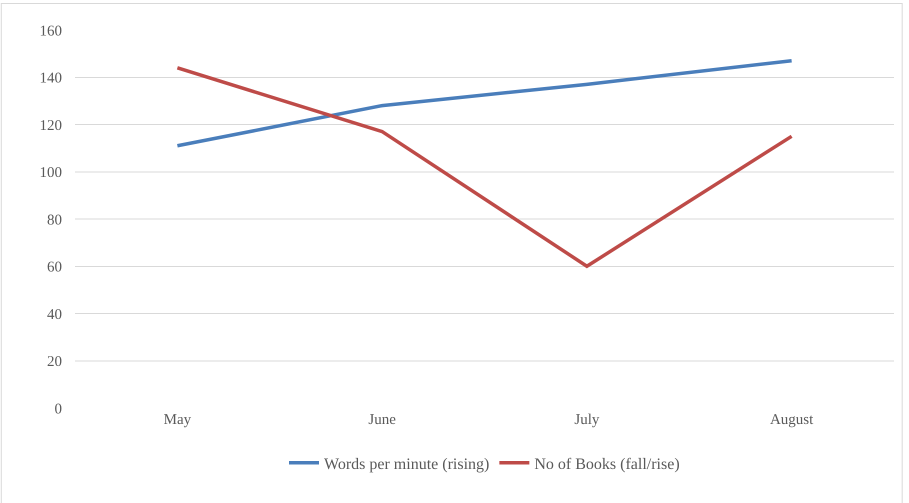 Image resolution: width=909 pixels, height=503 pixels. I want to click on y-tick-label: 120, so click(51, 126).